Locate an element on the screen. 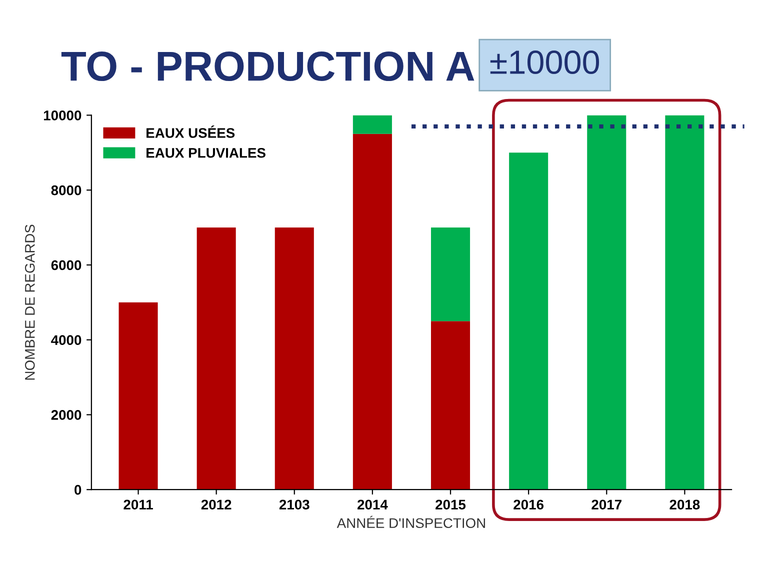  x-axis-title: ANNÉE D'INSPECTION is located at coordinates (410, 522).